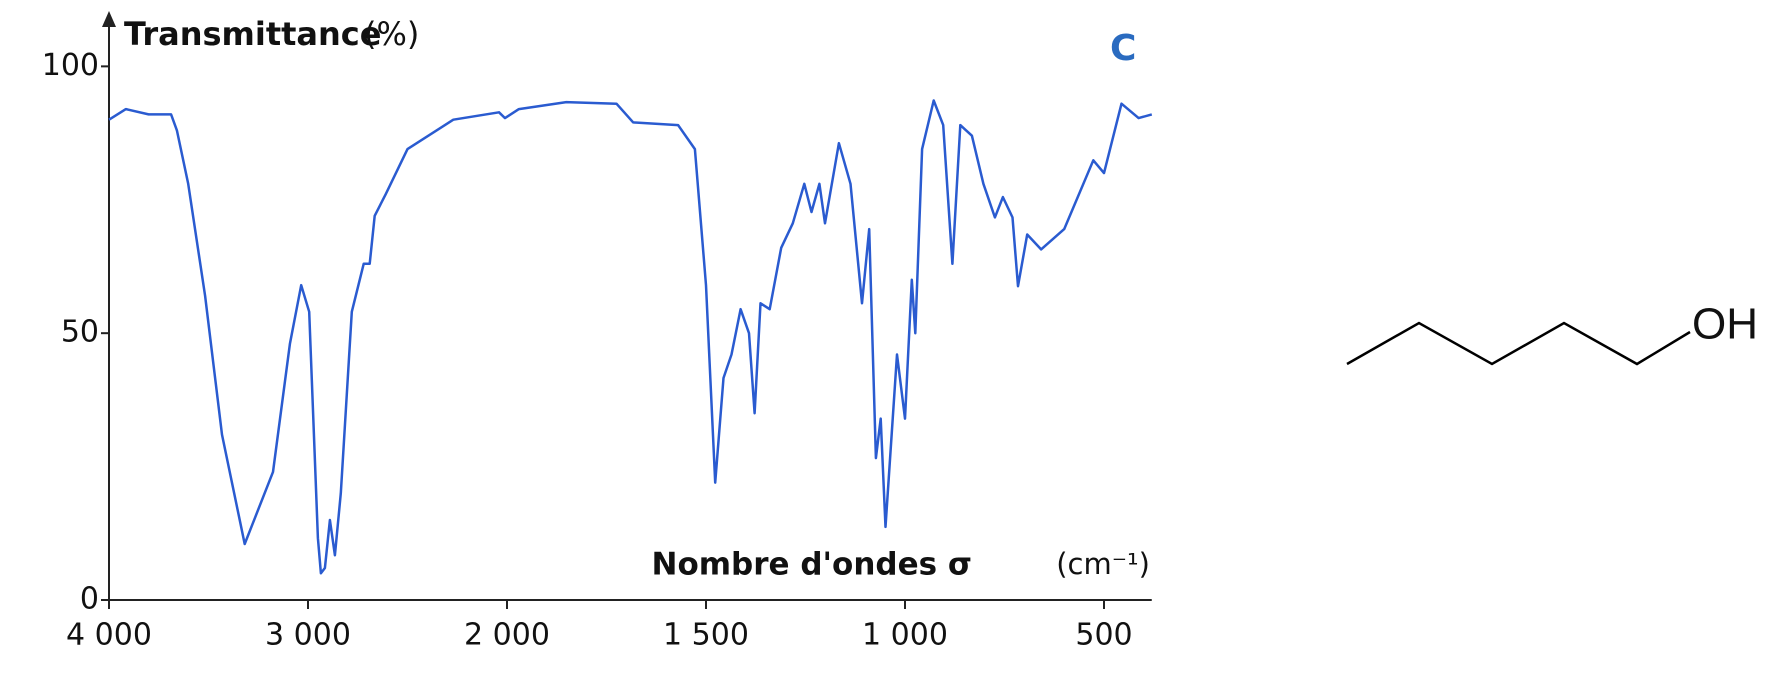  I want to click on panel-letter: C, so click(1123, 48).